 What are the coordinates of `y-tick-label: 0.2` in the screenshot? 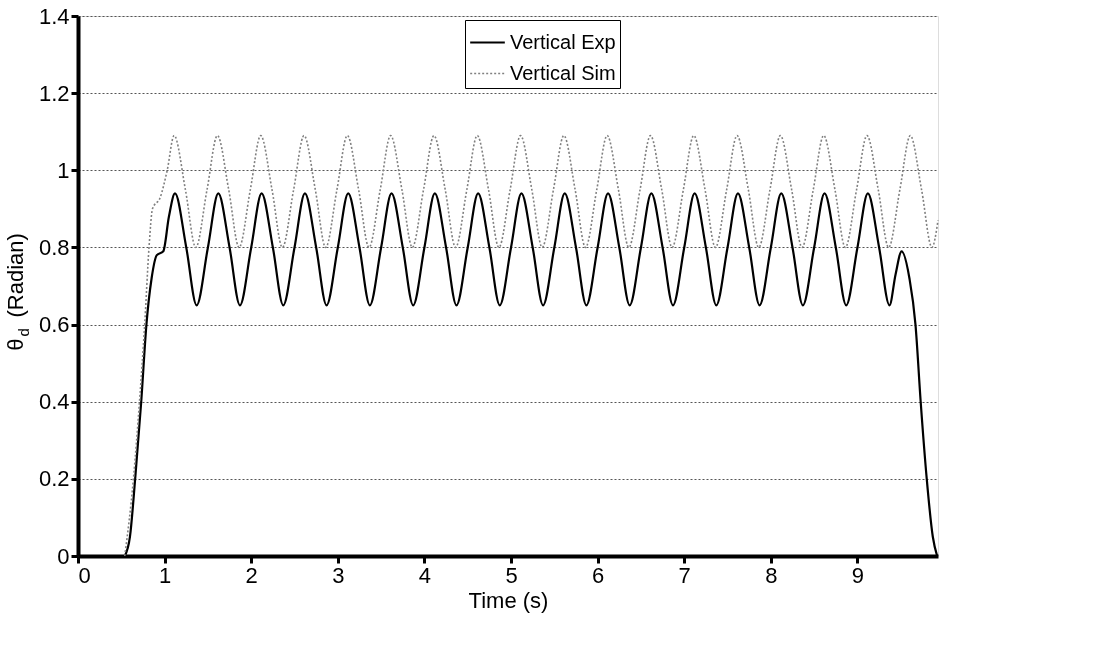 It's located at (54, 479).